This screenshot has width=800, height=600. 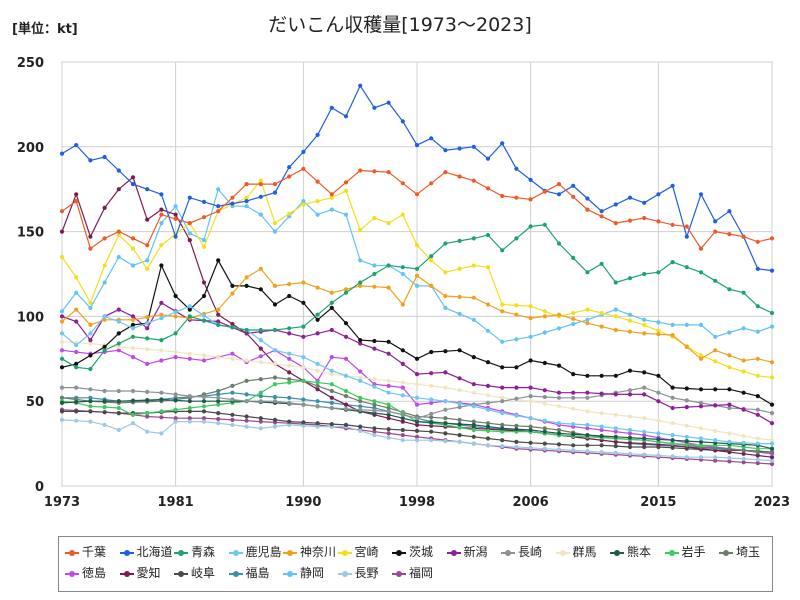 I want to click on legend-item: 福島, so click(x=249, y=572).